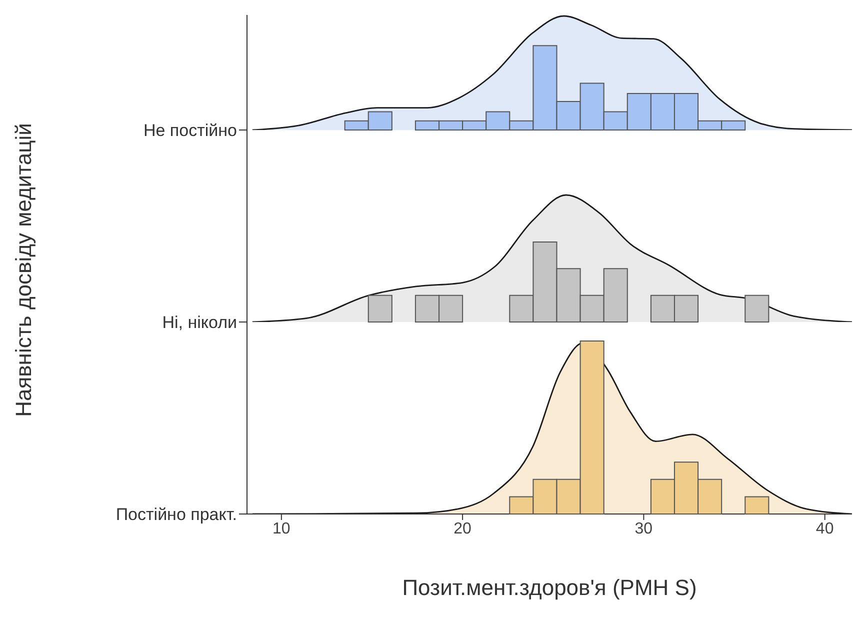  I want to click on y-axis-title: Наявність досвіду медитацій, so click(24, 270).